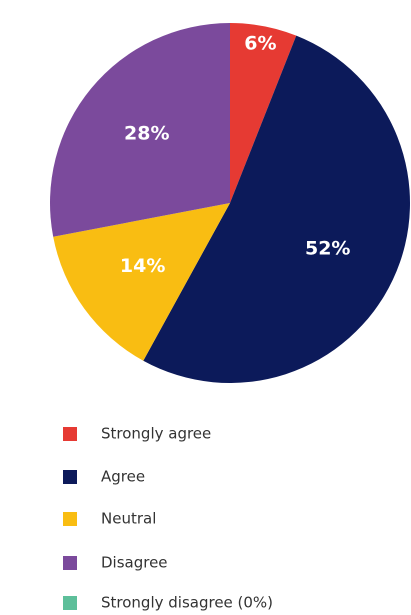 This screenshot has height=615, width=411. I want to click on value-label: 6%, so click(260, 43).